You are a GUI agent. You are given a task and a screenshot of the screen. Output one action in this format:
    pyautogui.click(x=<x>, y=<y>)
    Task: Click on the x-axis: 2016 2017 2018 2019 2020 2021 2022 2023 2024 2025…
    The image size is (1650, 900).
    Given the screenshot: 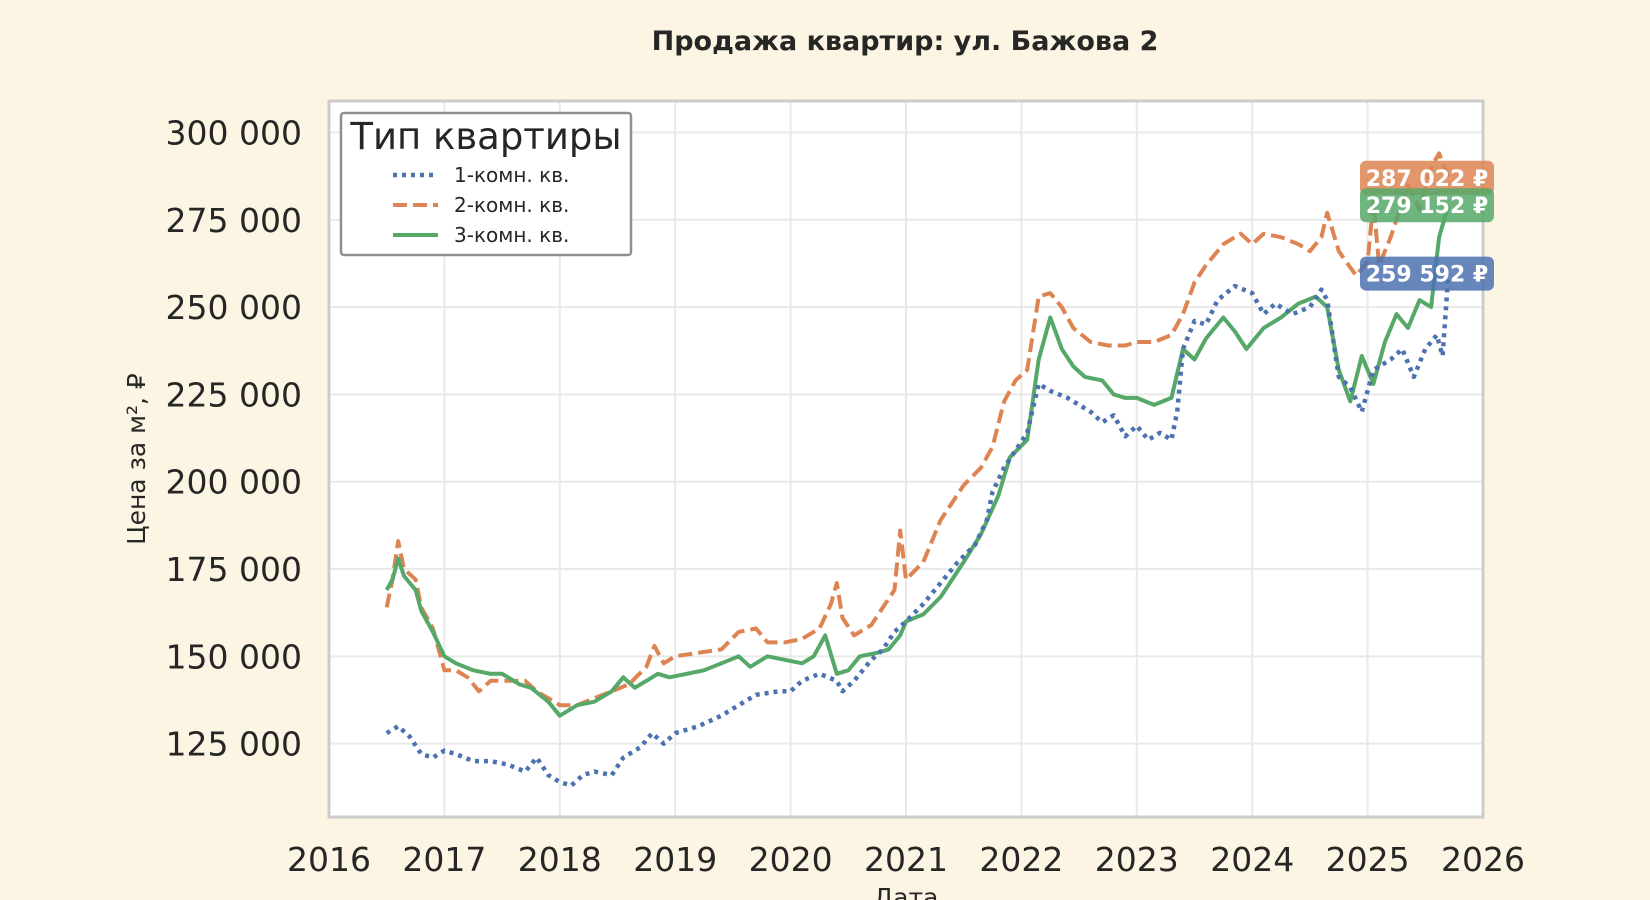 What is the action you would take?
    pyautogui.click(x=906, y=859)
    